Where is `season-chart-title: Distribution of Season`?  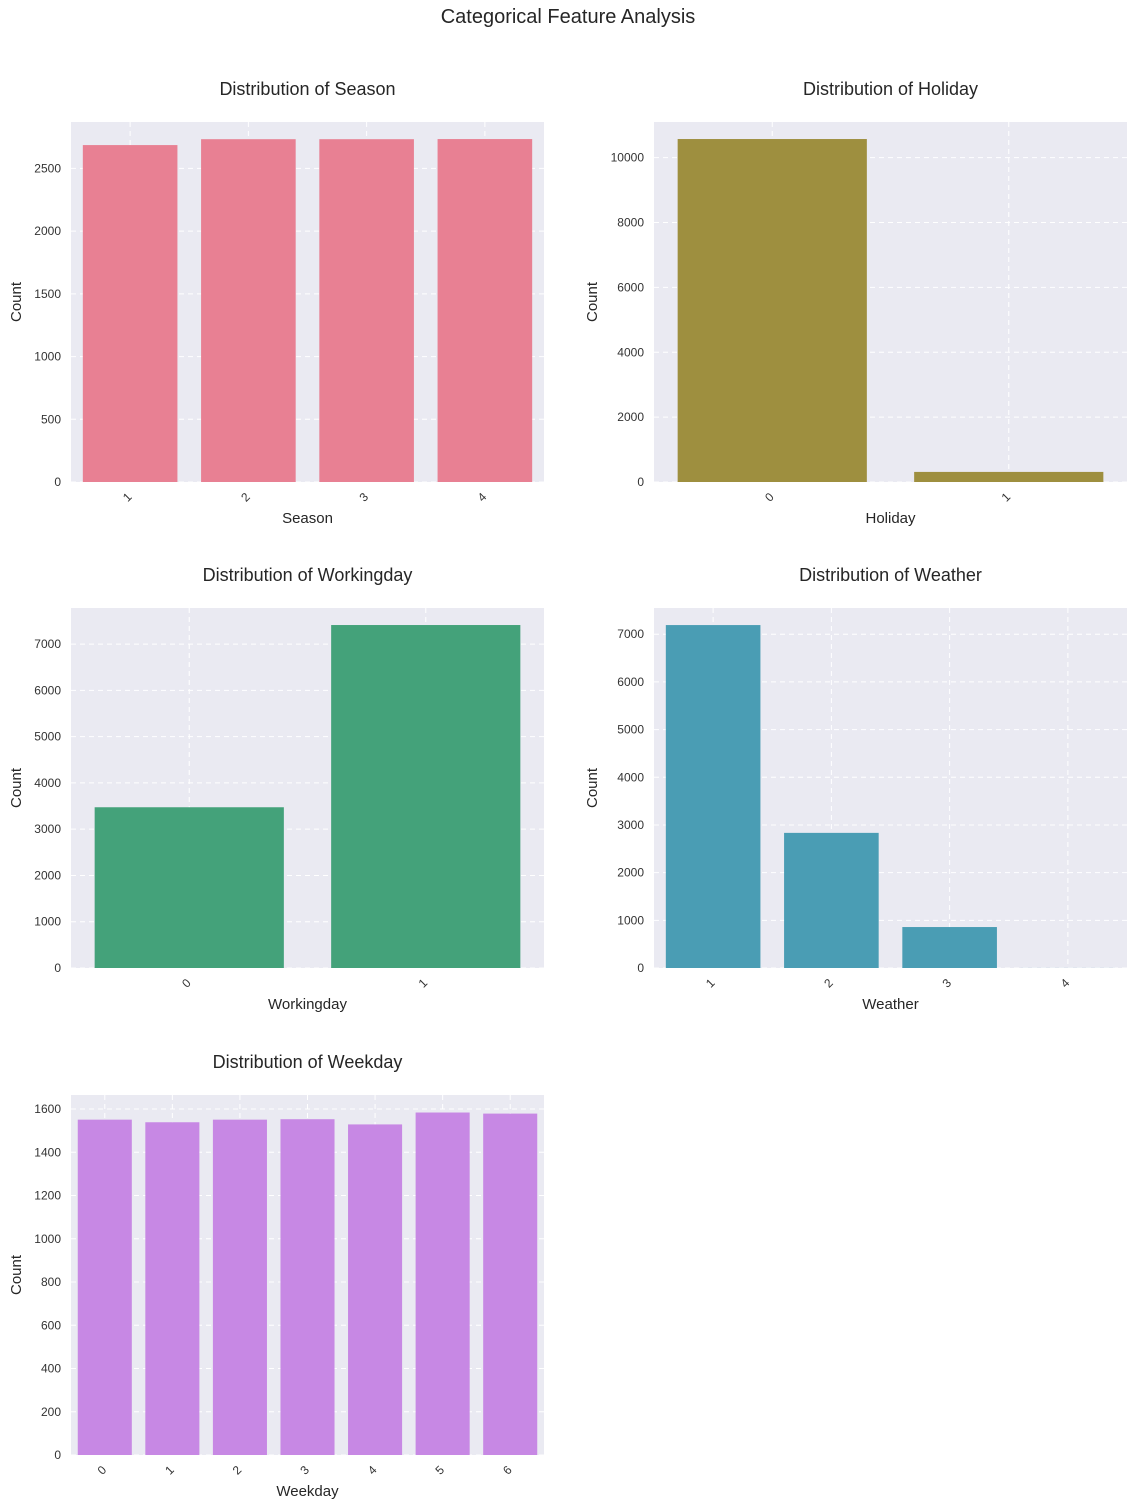 season-chart-title: Distribution of Season is located at coordinates (307, 89).